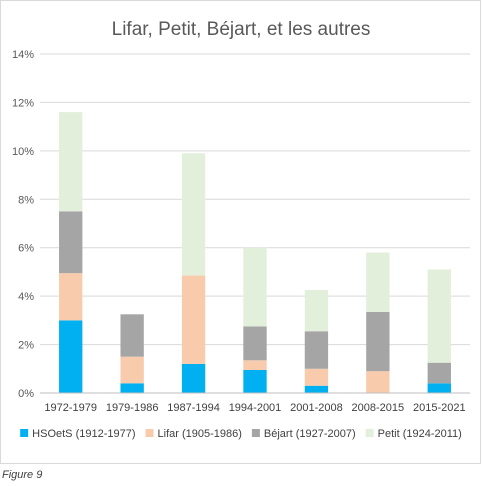 The height and width of the screenshot is (486, 482). What do you see at coordinates (316, 408) in the screenshot?
I see `x-tick-label: 2001-2008` at bounding box center [316, 408].